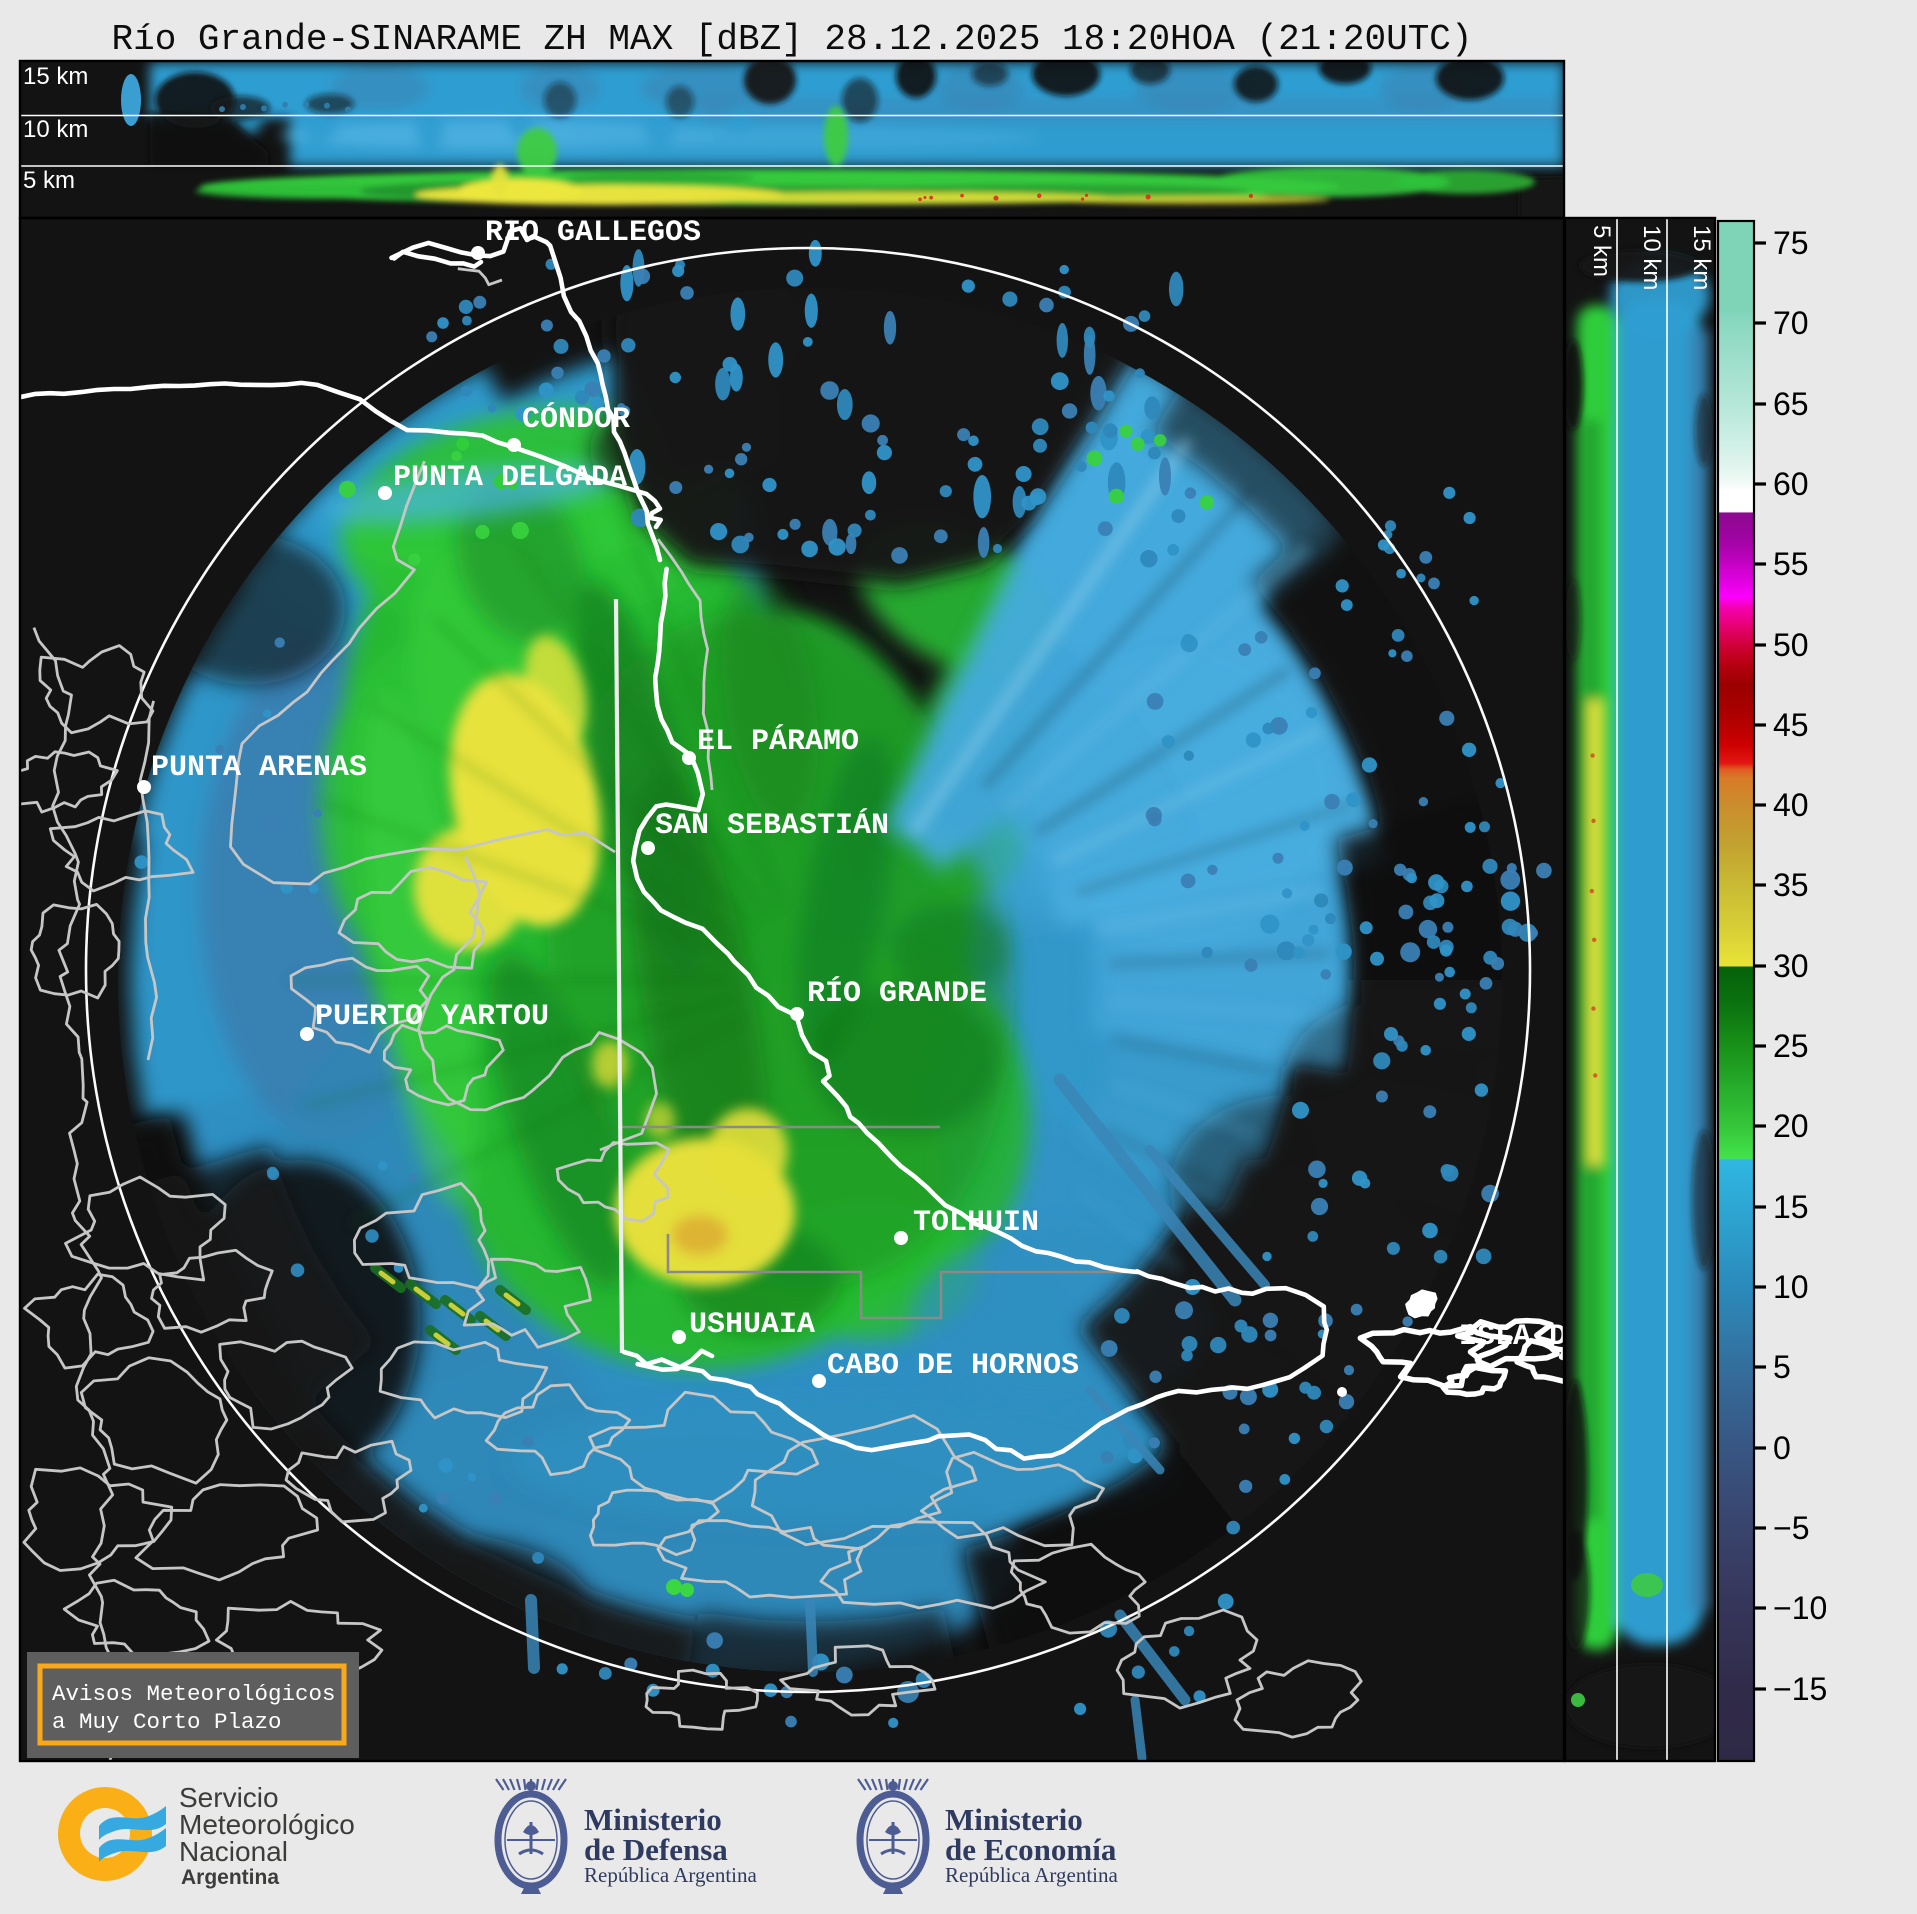 The image size is (1917, 1914). Describe the element at coordinates (1791, 1287) in the screenshot. I see `svg-text: 10` at that location.